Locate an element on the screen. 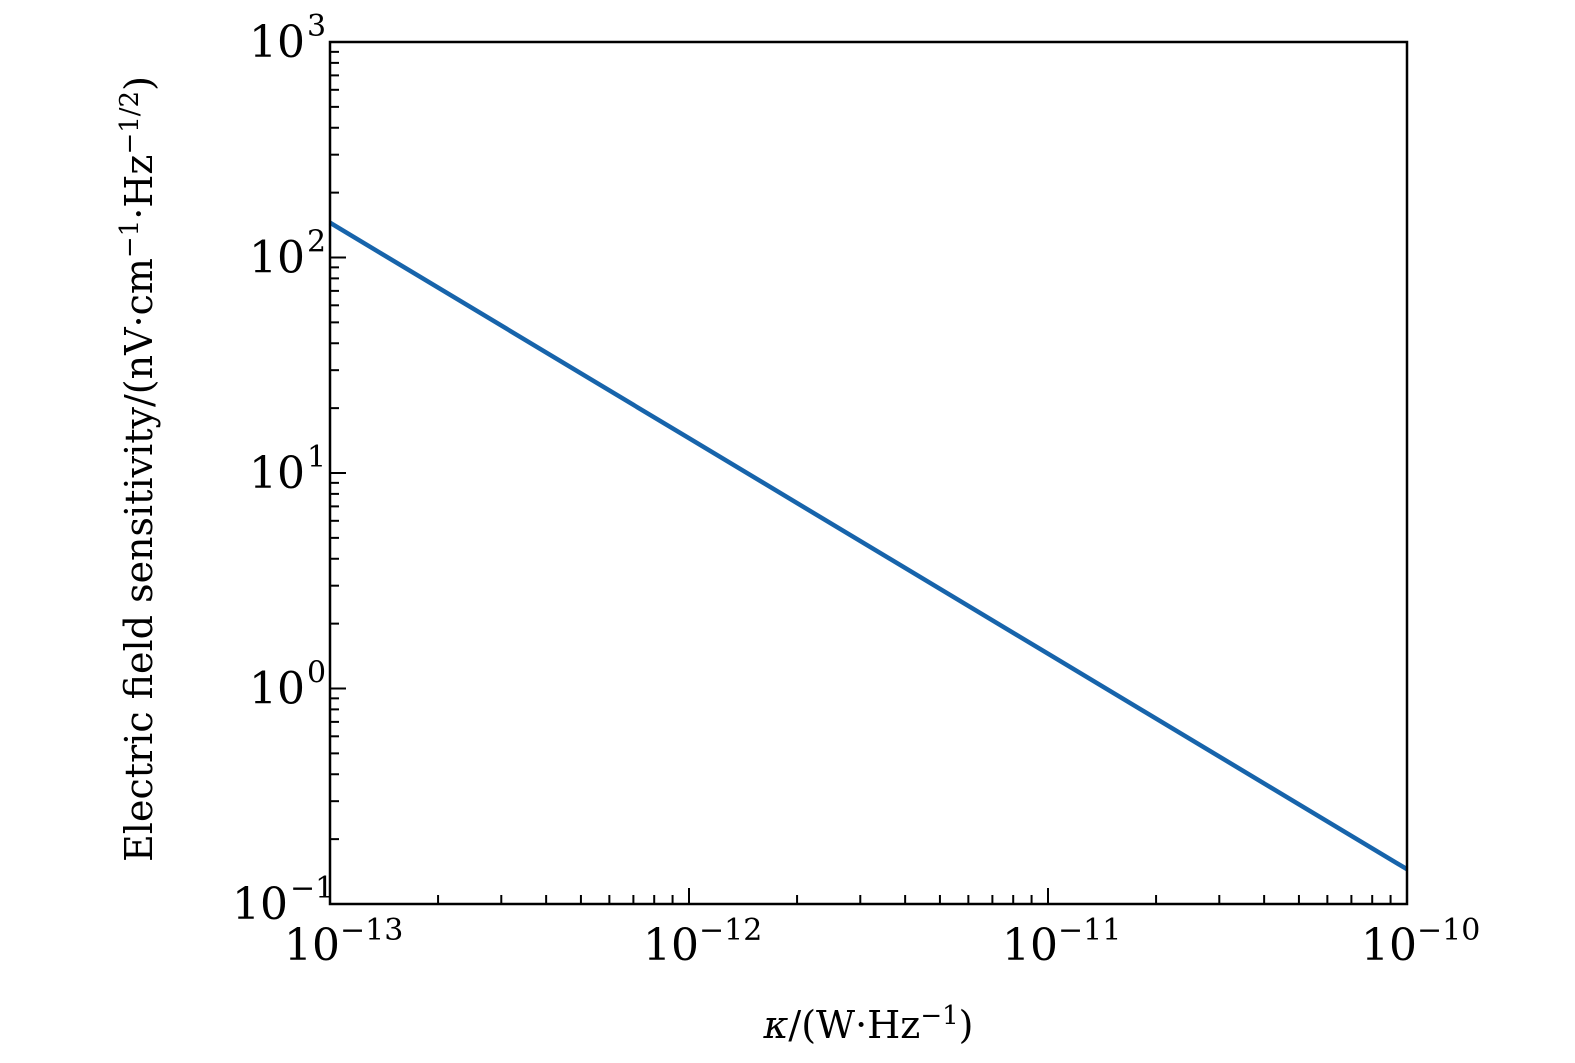 Image resolution: width=1575 pixels, height=1063 pixels. x-tick-label-exponent: −10 is located at coordinates (1448, 930).